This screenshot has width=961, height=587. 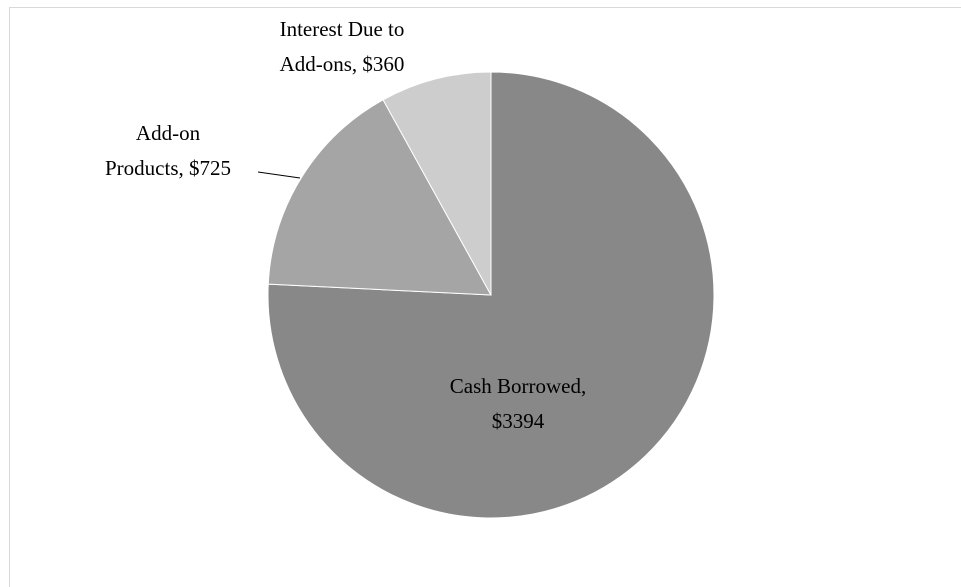 I want to click on label-interest-due-line2: Add-ons, $360, so click(x=342, y=64).